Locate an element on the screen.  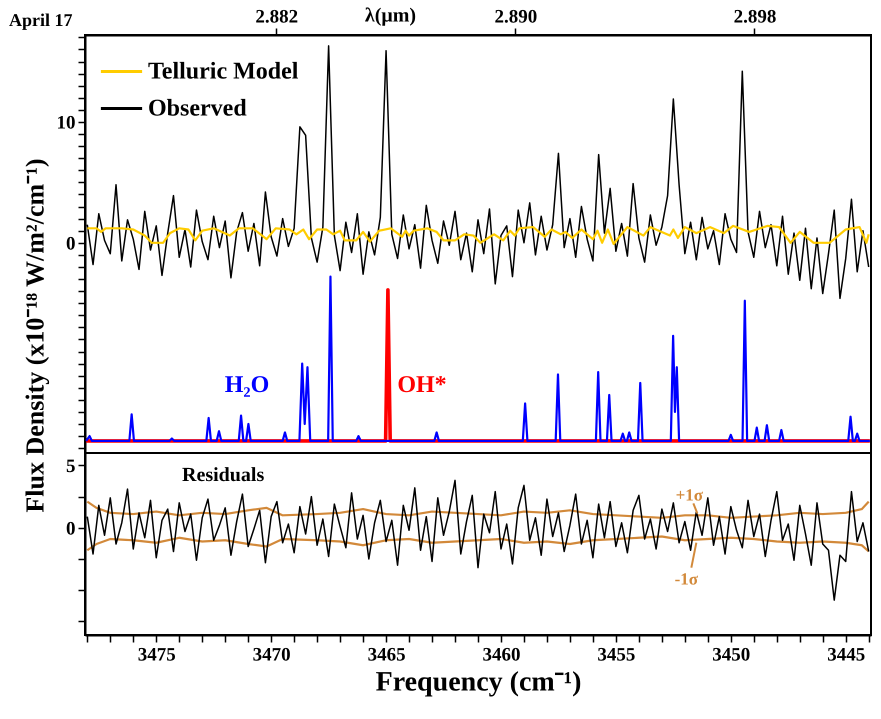
annotation: -1σ is located at coordinates (686, 579).